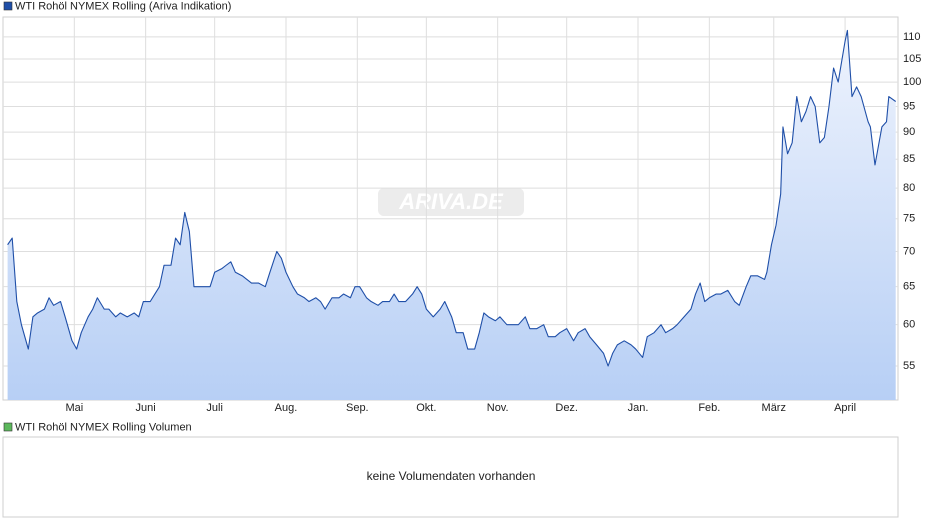 Image resolution: width=940 pixels, height=526 pixels. What do you see at coordinates (909, 132) in the screenshot?
I see `y-tick-label: 90` at bounding box center [909, 132].